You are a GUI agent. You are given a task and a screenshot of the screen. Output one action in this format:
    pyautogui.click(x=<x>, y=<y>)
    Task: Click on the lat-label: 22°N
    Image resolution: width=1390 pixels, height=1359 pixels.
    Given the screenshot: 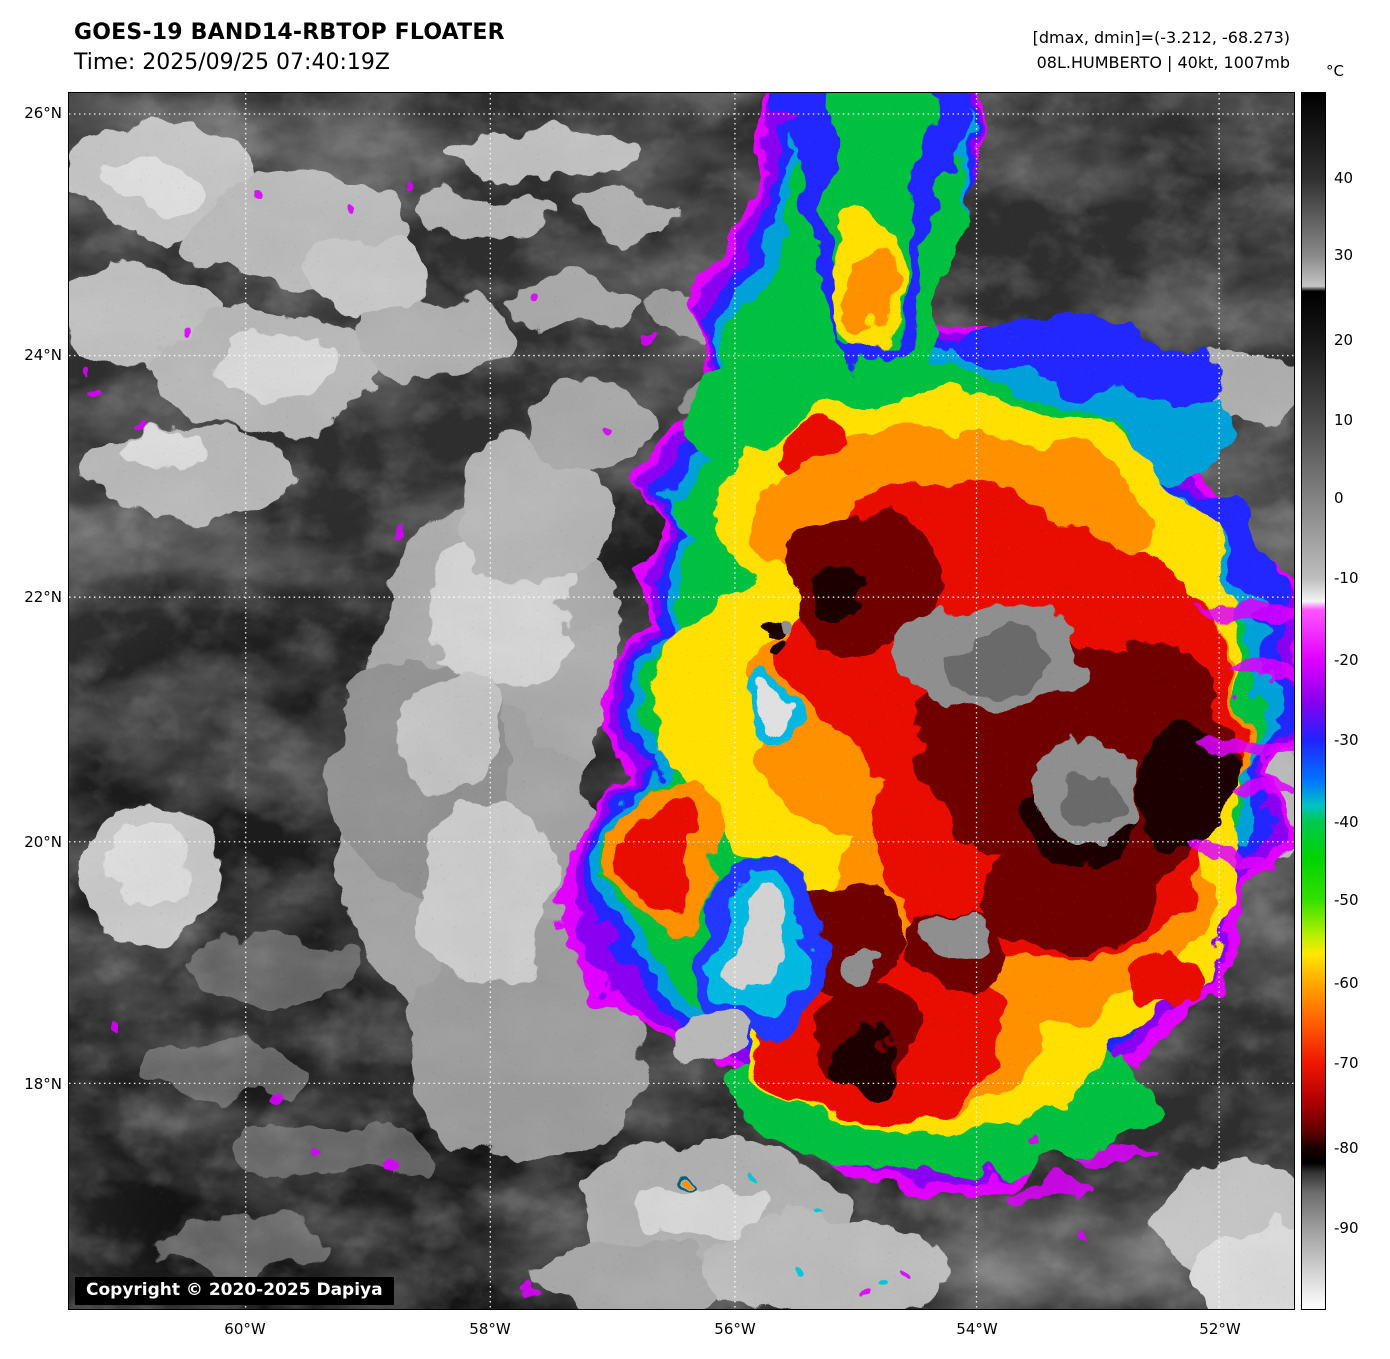 What is the action you would take?
    pyautogui.click(x=43, y=597)
    